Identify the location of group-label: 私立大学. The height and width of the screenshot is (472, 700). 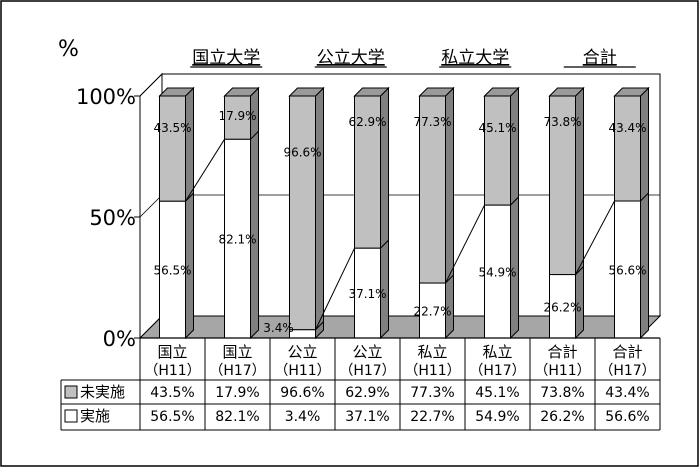
(475, 58).